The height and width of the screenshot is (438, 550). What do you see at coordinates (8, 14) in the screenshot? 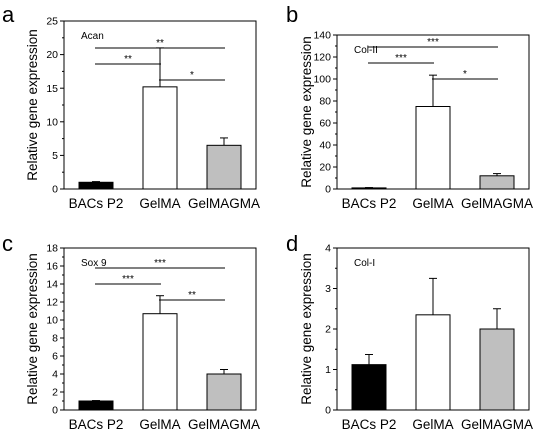
I see `panel-letter-a: a` at bounding box center [8, 14].